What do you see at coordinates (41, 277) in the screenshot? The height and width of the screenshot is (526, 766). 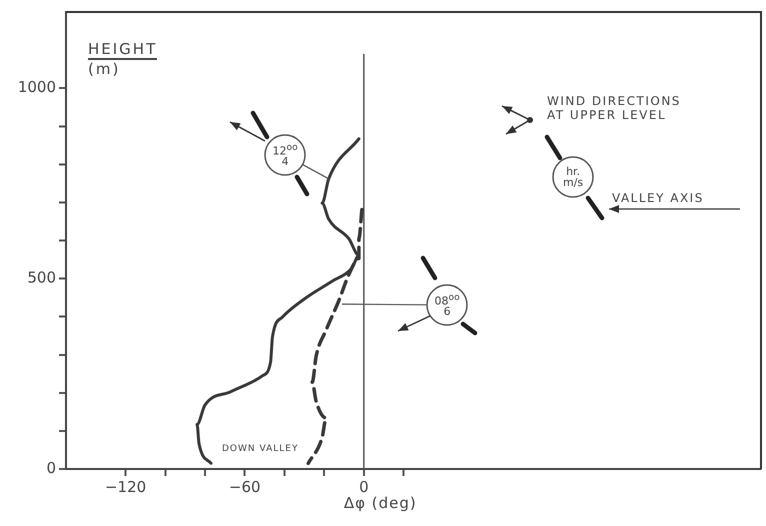 I see `y-tick-label: 500` at bounding box center [41, 277].